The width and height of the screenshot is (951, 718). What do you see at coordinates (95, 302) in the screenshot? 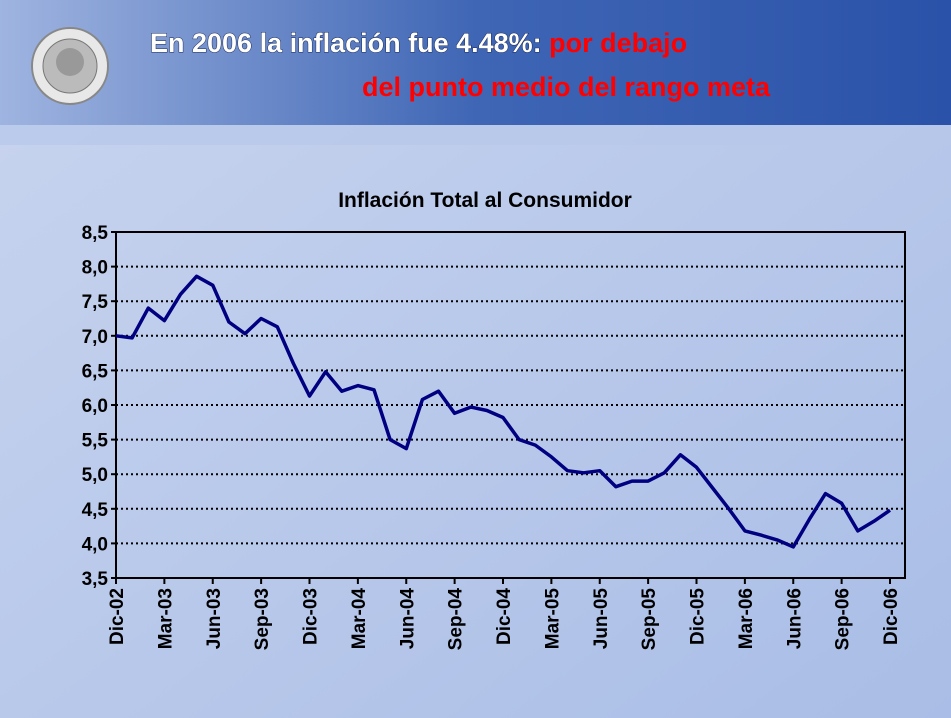
I see `y-tick-label: 7,5` at bounding box center [95, 302].